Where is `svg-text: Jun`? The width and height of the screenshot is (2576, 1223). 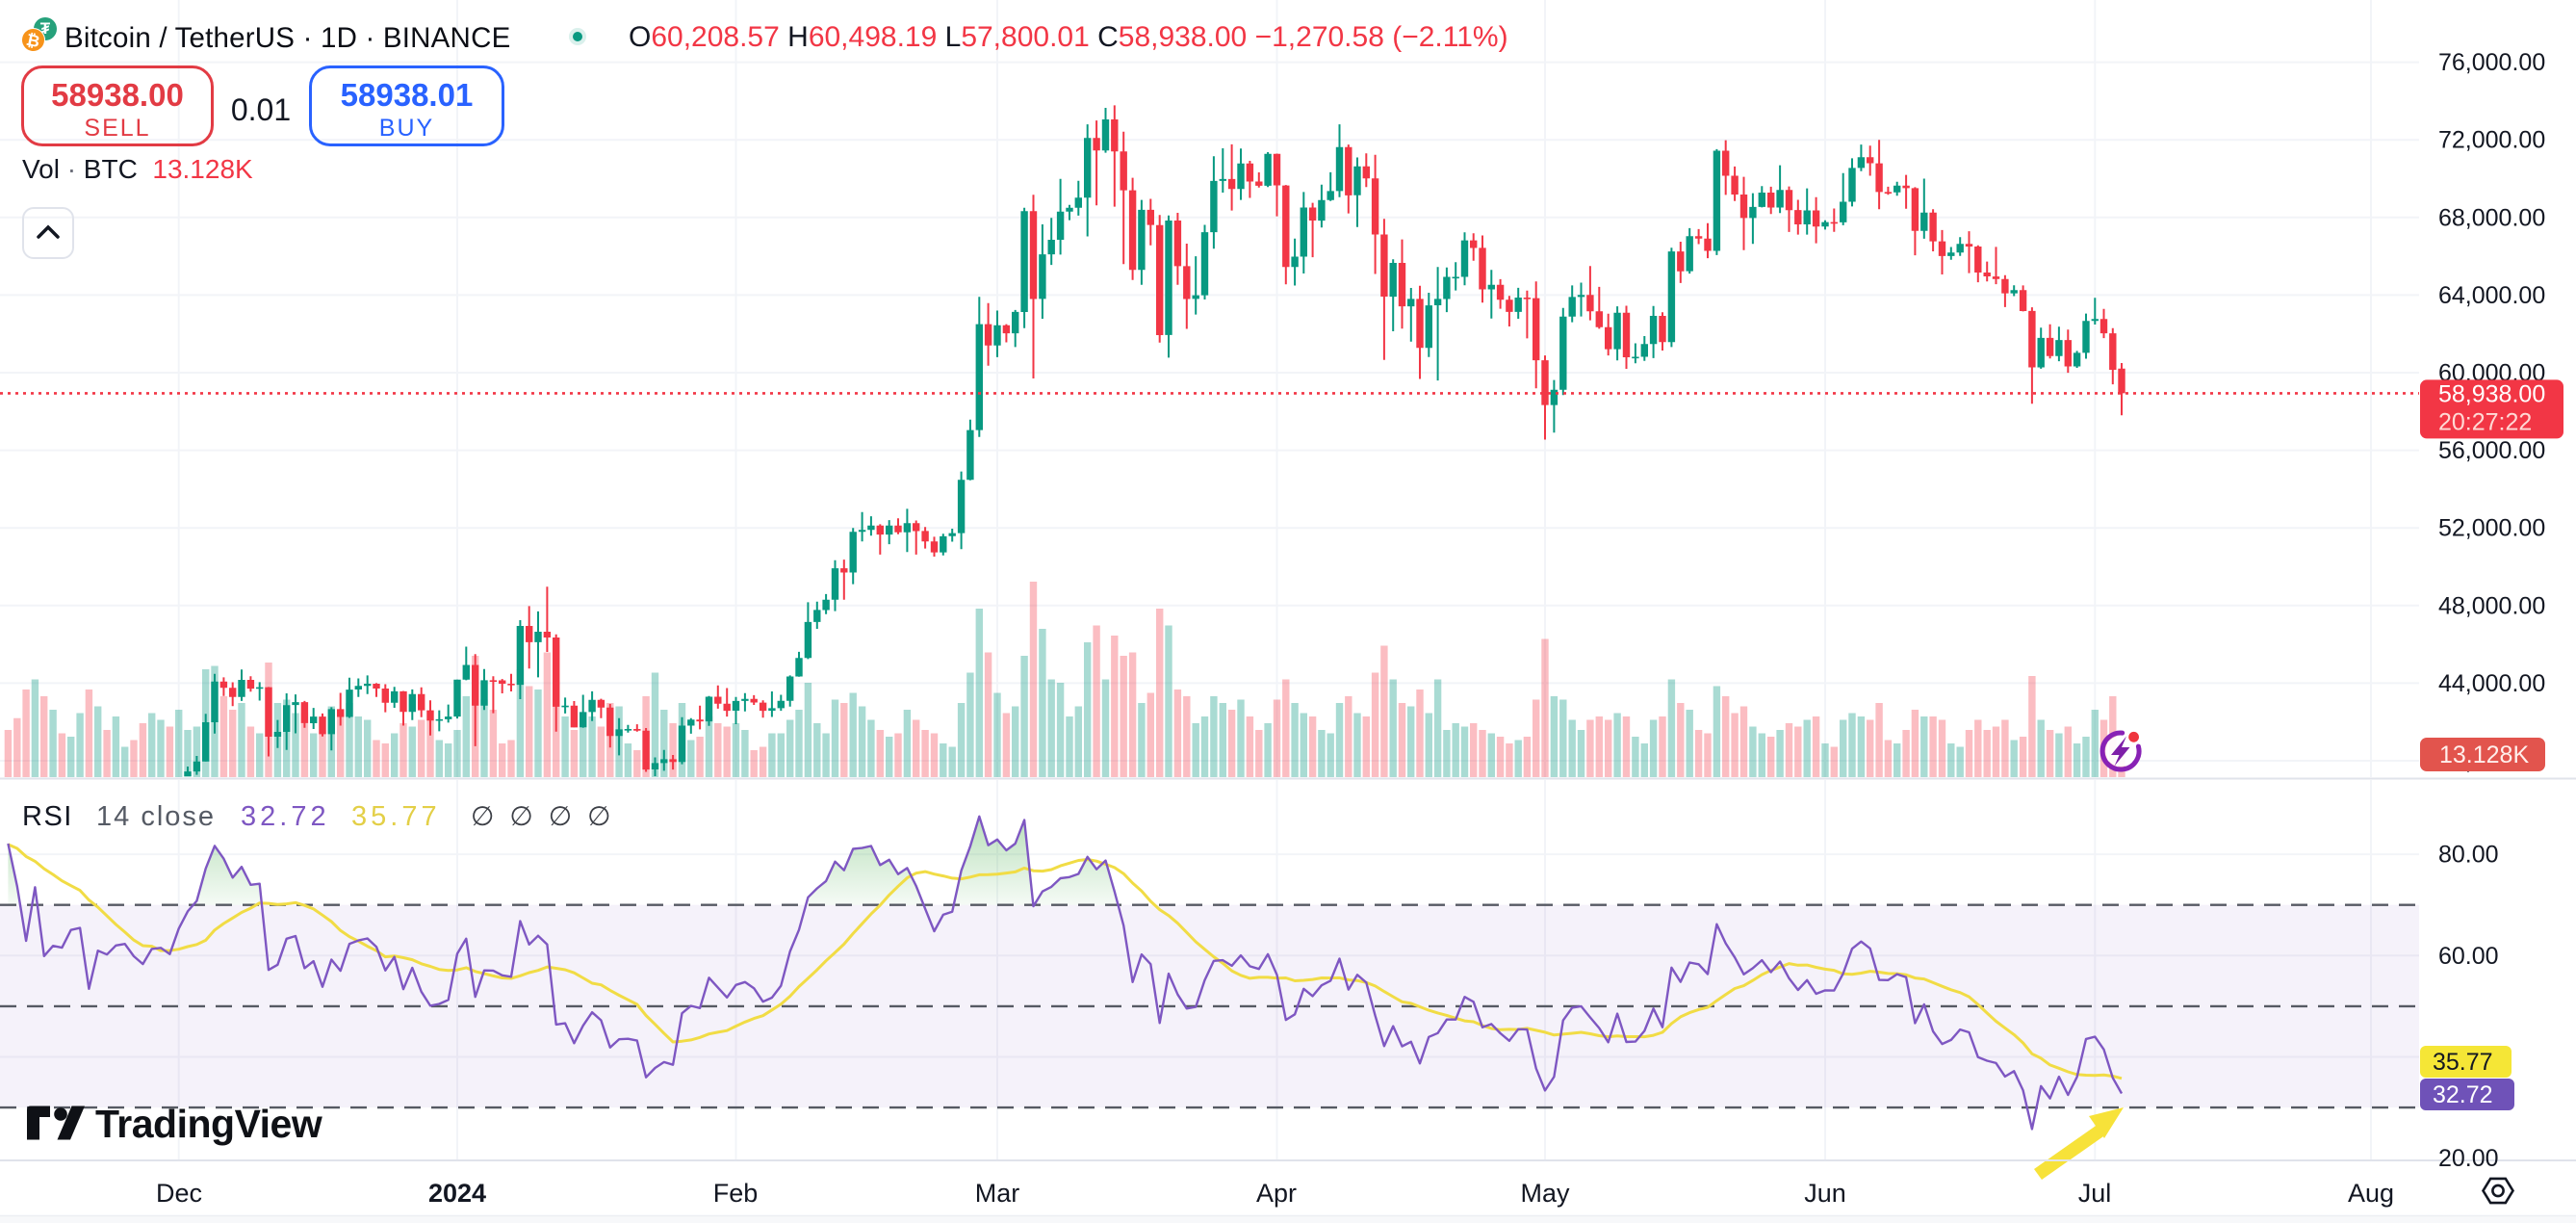 svg-text: Jun is located at coordinates (1825, 1193).